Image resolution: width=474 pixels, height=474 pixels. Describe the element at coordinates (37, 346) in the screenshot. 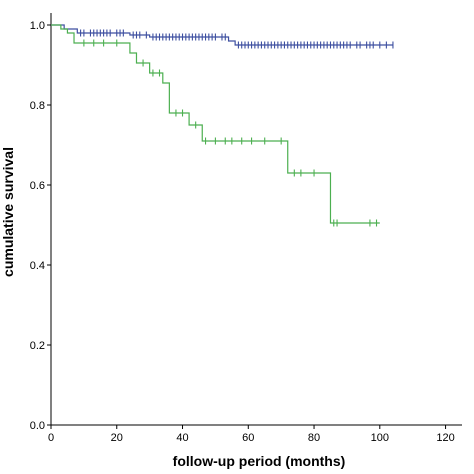

I see `y-tick-label: 0.2` at that location.